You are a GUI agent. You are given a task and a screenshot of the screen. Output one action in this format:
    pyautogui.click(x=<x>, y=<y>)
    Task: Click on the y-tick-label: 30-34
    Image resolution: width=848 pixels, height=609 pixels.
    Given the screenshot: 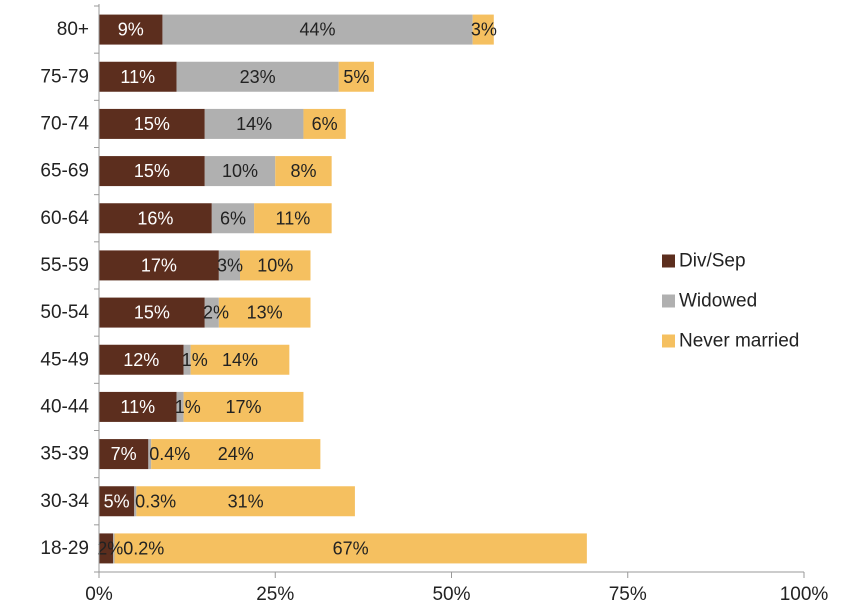 What is the action you would take?
    pyautogui.click(x=64, y=501)
    